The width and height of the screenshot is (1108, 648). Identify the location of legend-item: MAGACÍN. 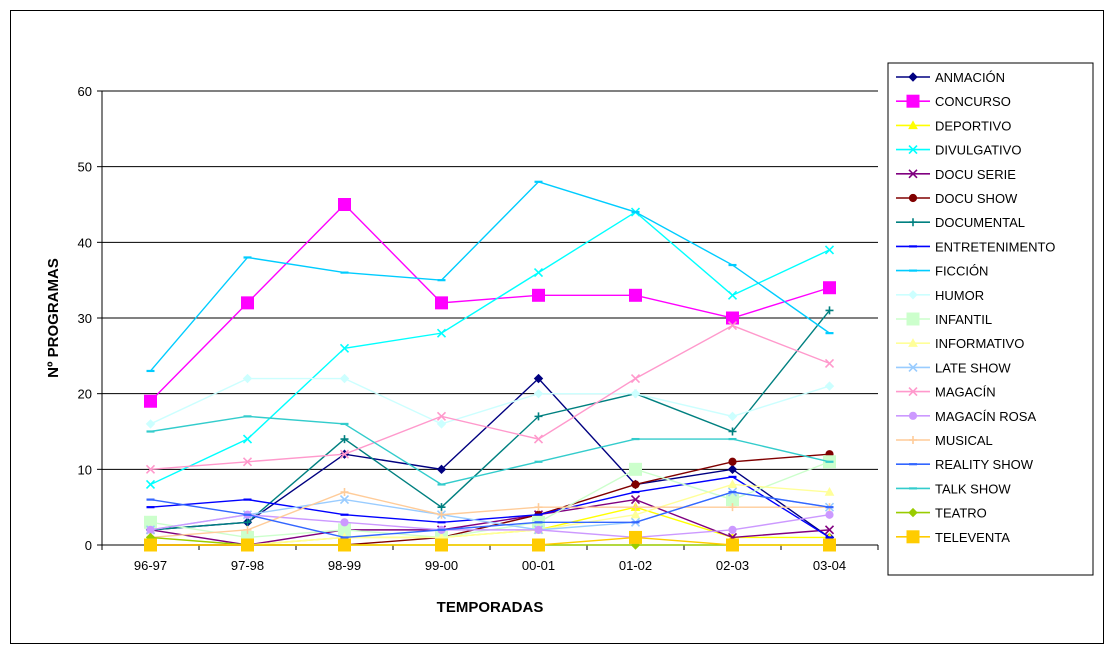
(946, 392).